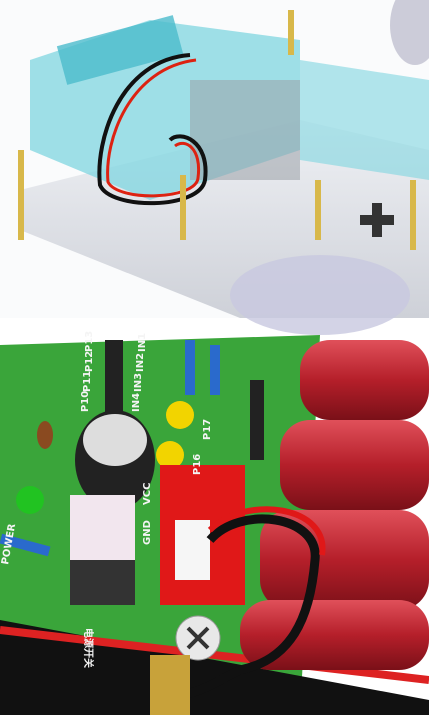 This screenshot has width=429, height=715. What do you see at coordinates (85, 401) in the screenshot?
I see `pin-label: P10` at bounding box center [85, 401].